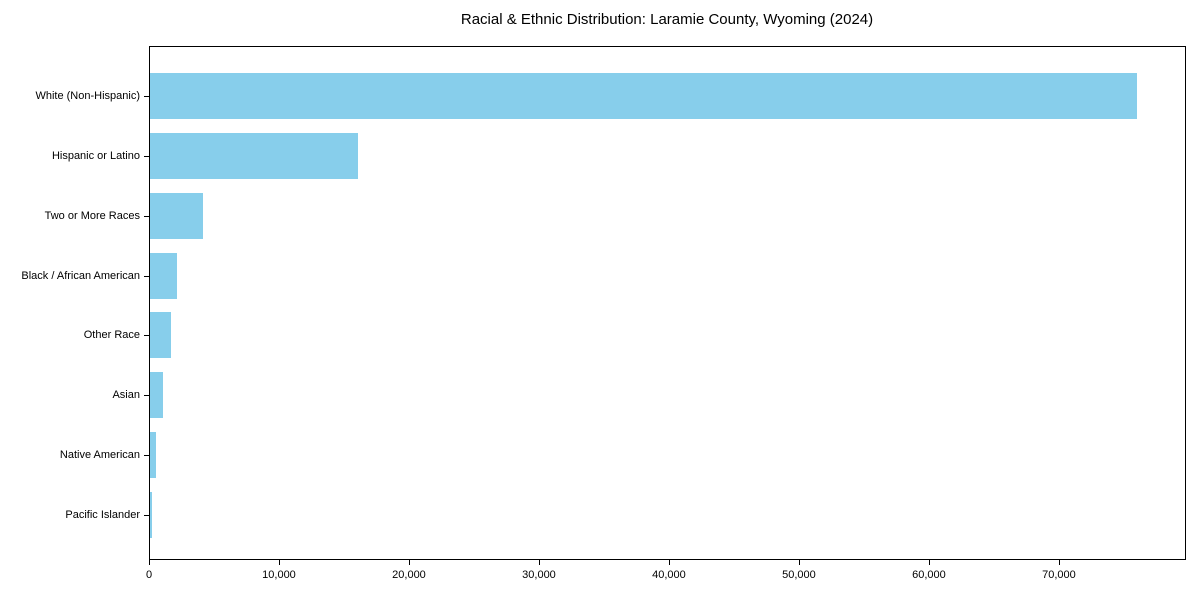 The width and height of the screenshot is (1200, 600). I want to click on x-tick-label: 0, so click(149, 575).